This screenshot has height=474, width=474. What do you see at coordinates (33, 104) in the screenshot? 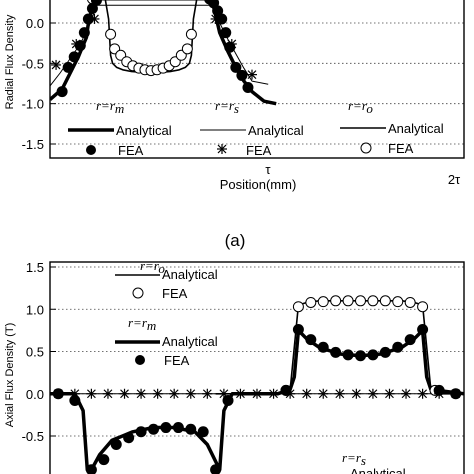
I see `y-tick-label: -1.0` at bounding box center [33, 104].